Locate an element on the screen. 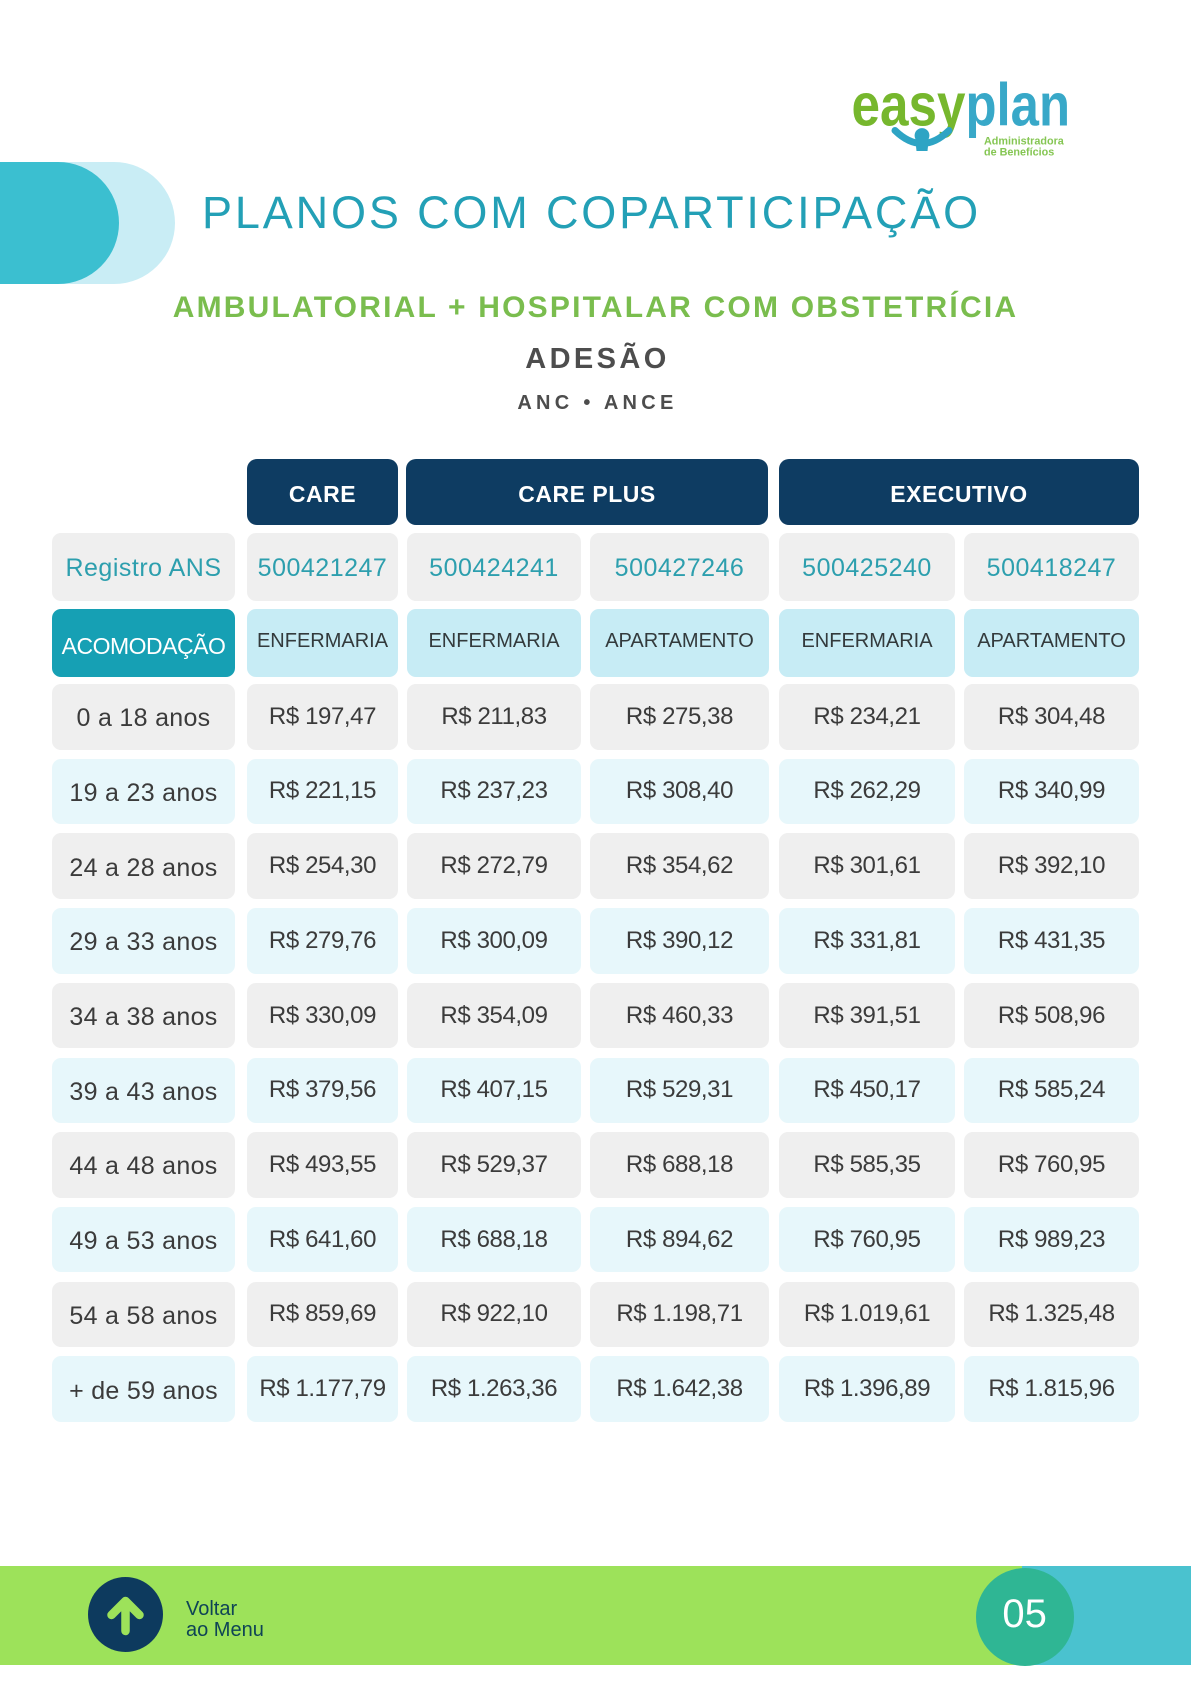 The height and width of the screenshot is (1684, 1191). svg-text: Administradora is located at coordinates (1024, 142).